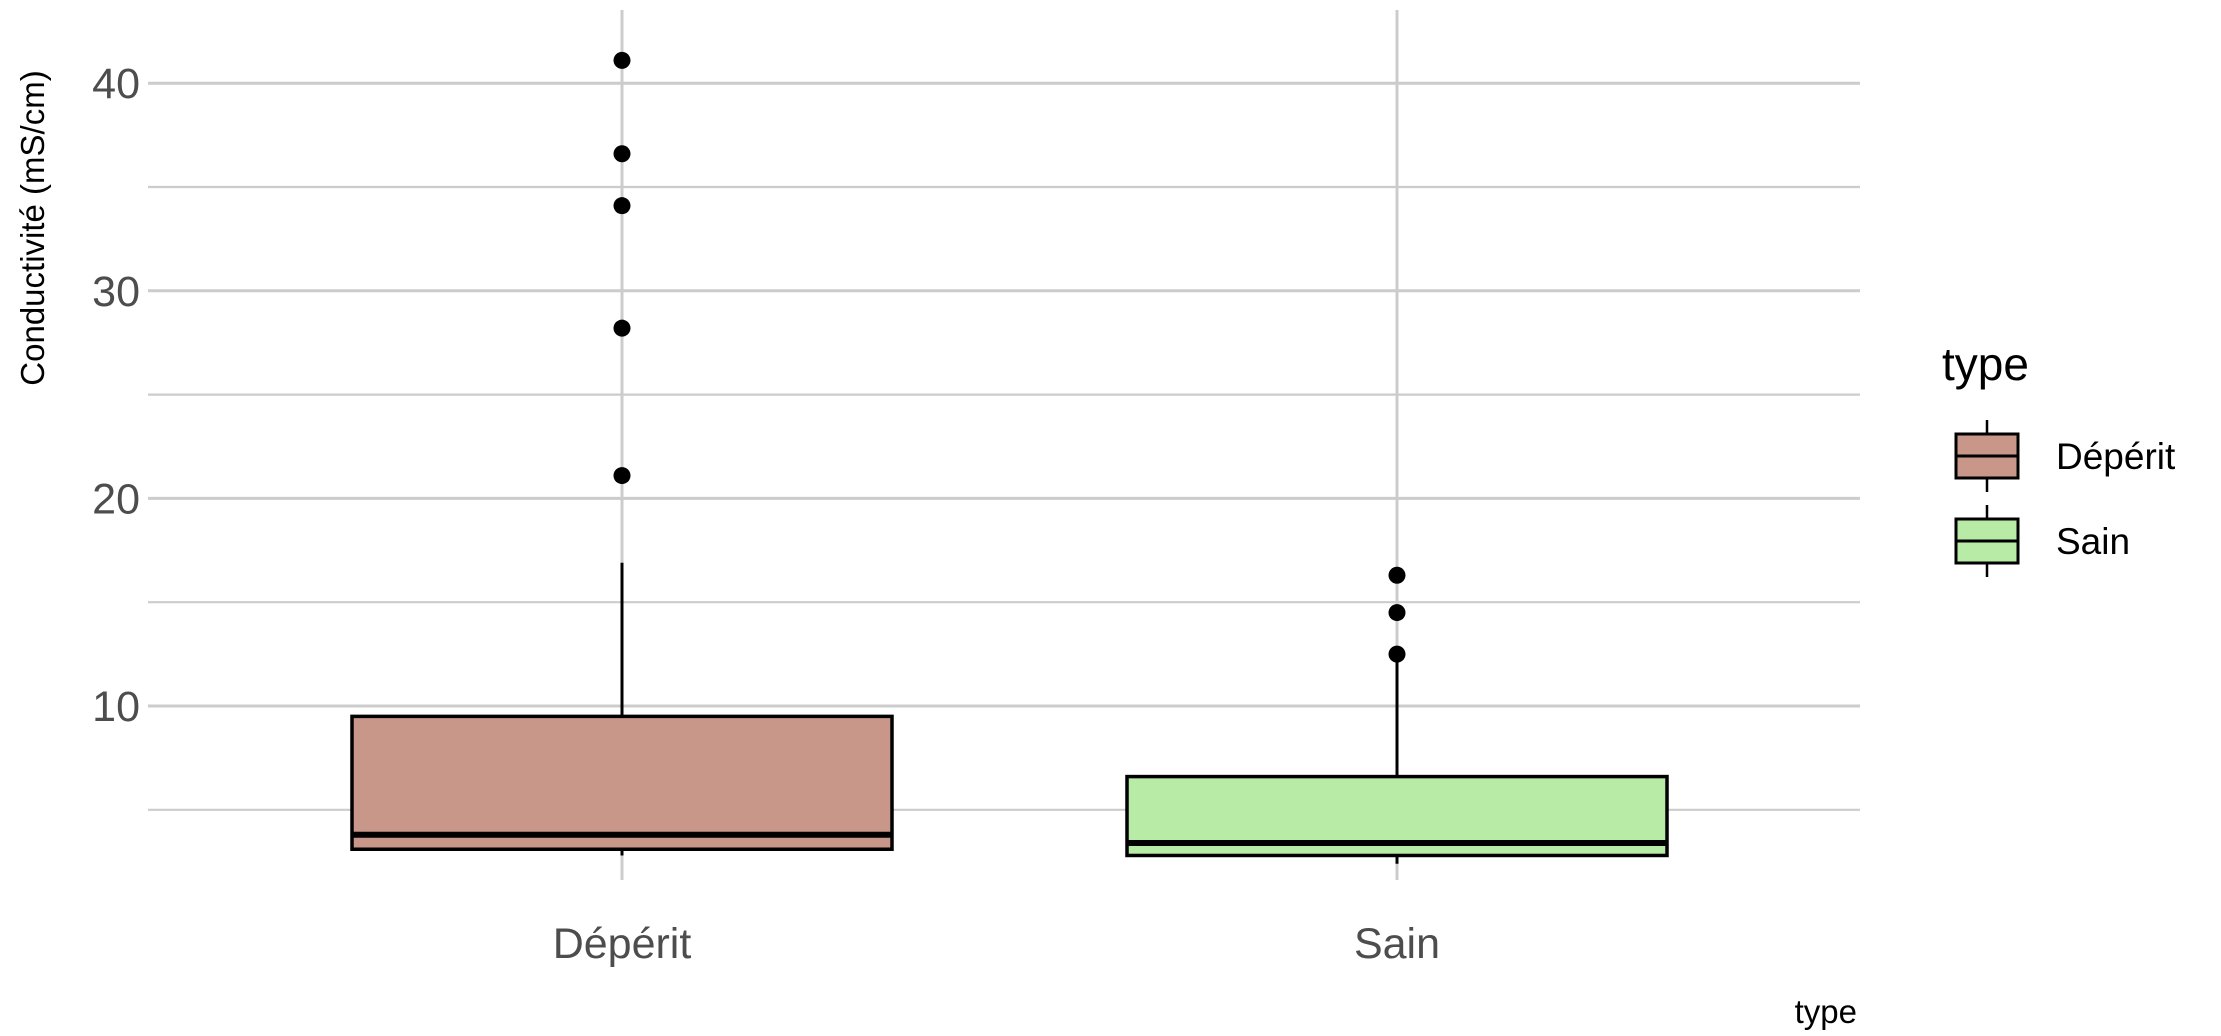 Image resolution: width=2221 pixels, height=1036 pixels. Describe the element at coordinates (622, 782) in the screenshot. I see `iqr-box` at that location.